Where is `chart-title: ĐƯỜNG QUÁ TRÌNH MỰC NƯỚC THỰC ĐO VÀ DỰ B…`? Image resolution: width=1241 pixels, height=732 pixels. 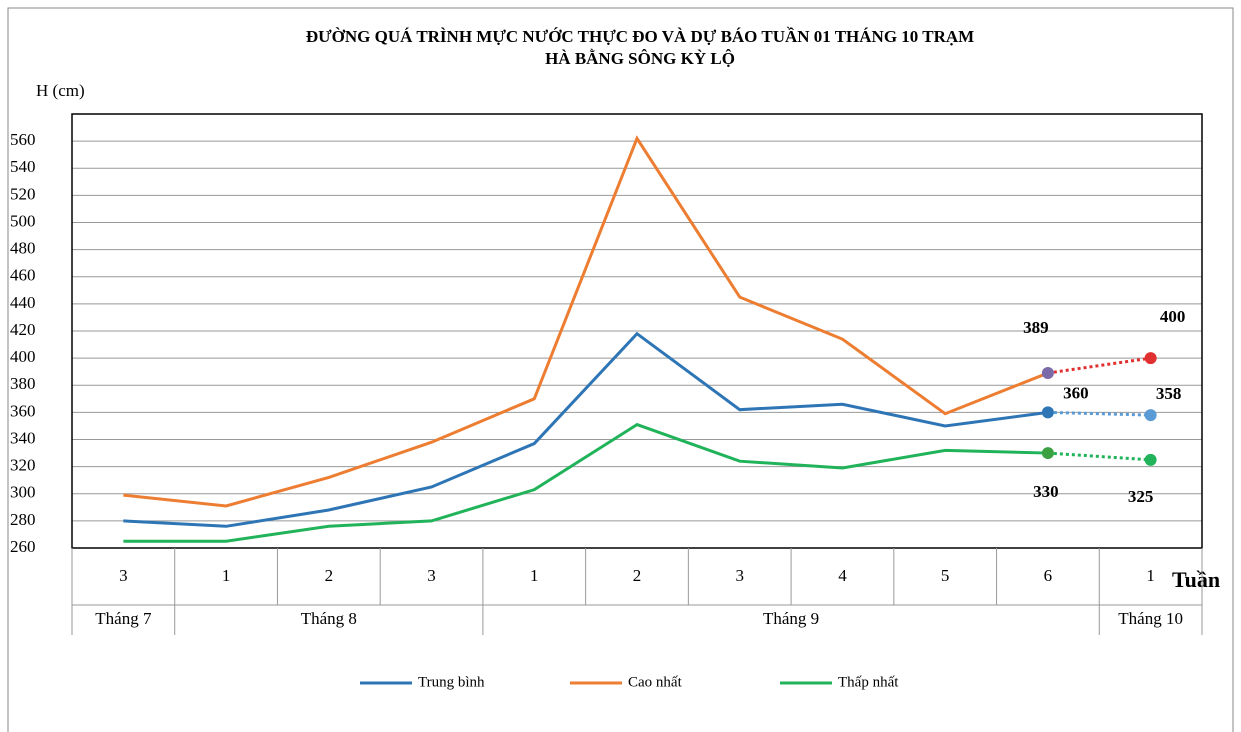 chart-title: ĐƯỜNG QUÁ TRÌNH MỰC NƯỚC THỰC ĐO VÀ DỰ B… is located at coordinates (640, 36).